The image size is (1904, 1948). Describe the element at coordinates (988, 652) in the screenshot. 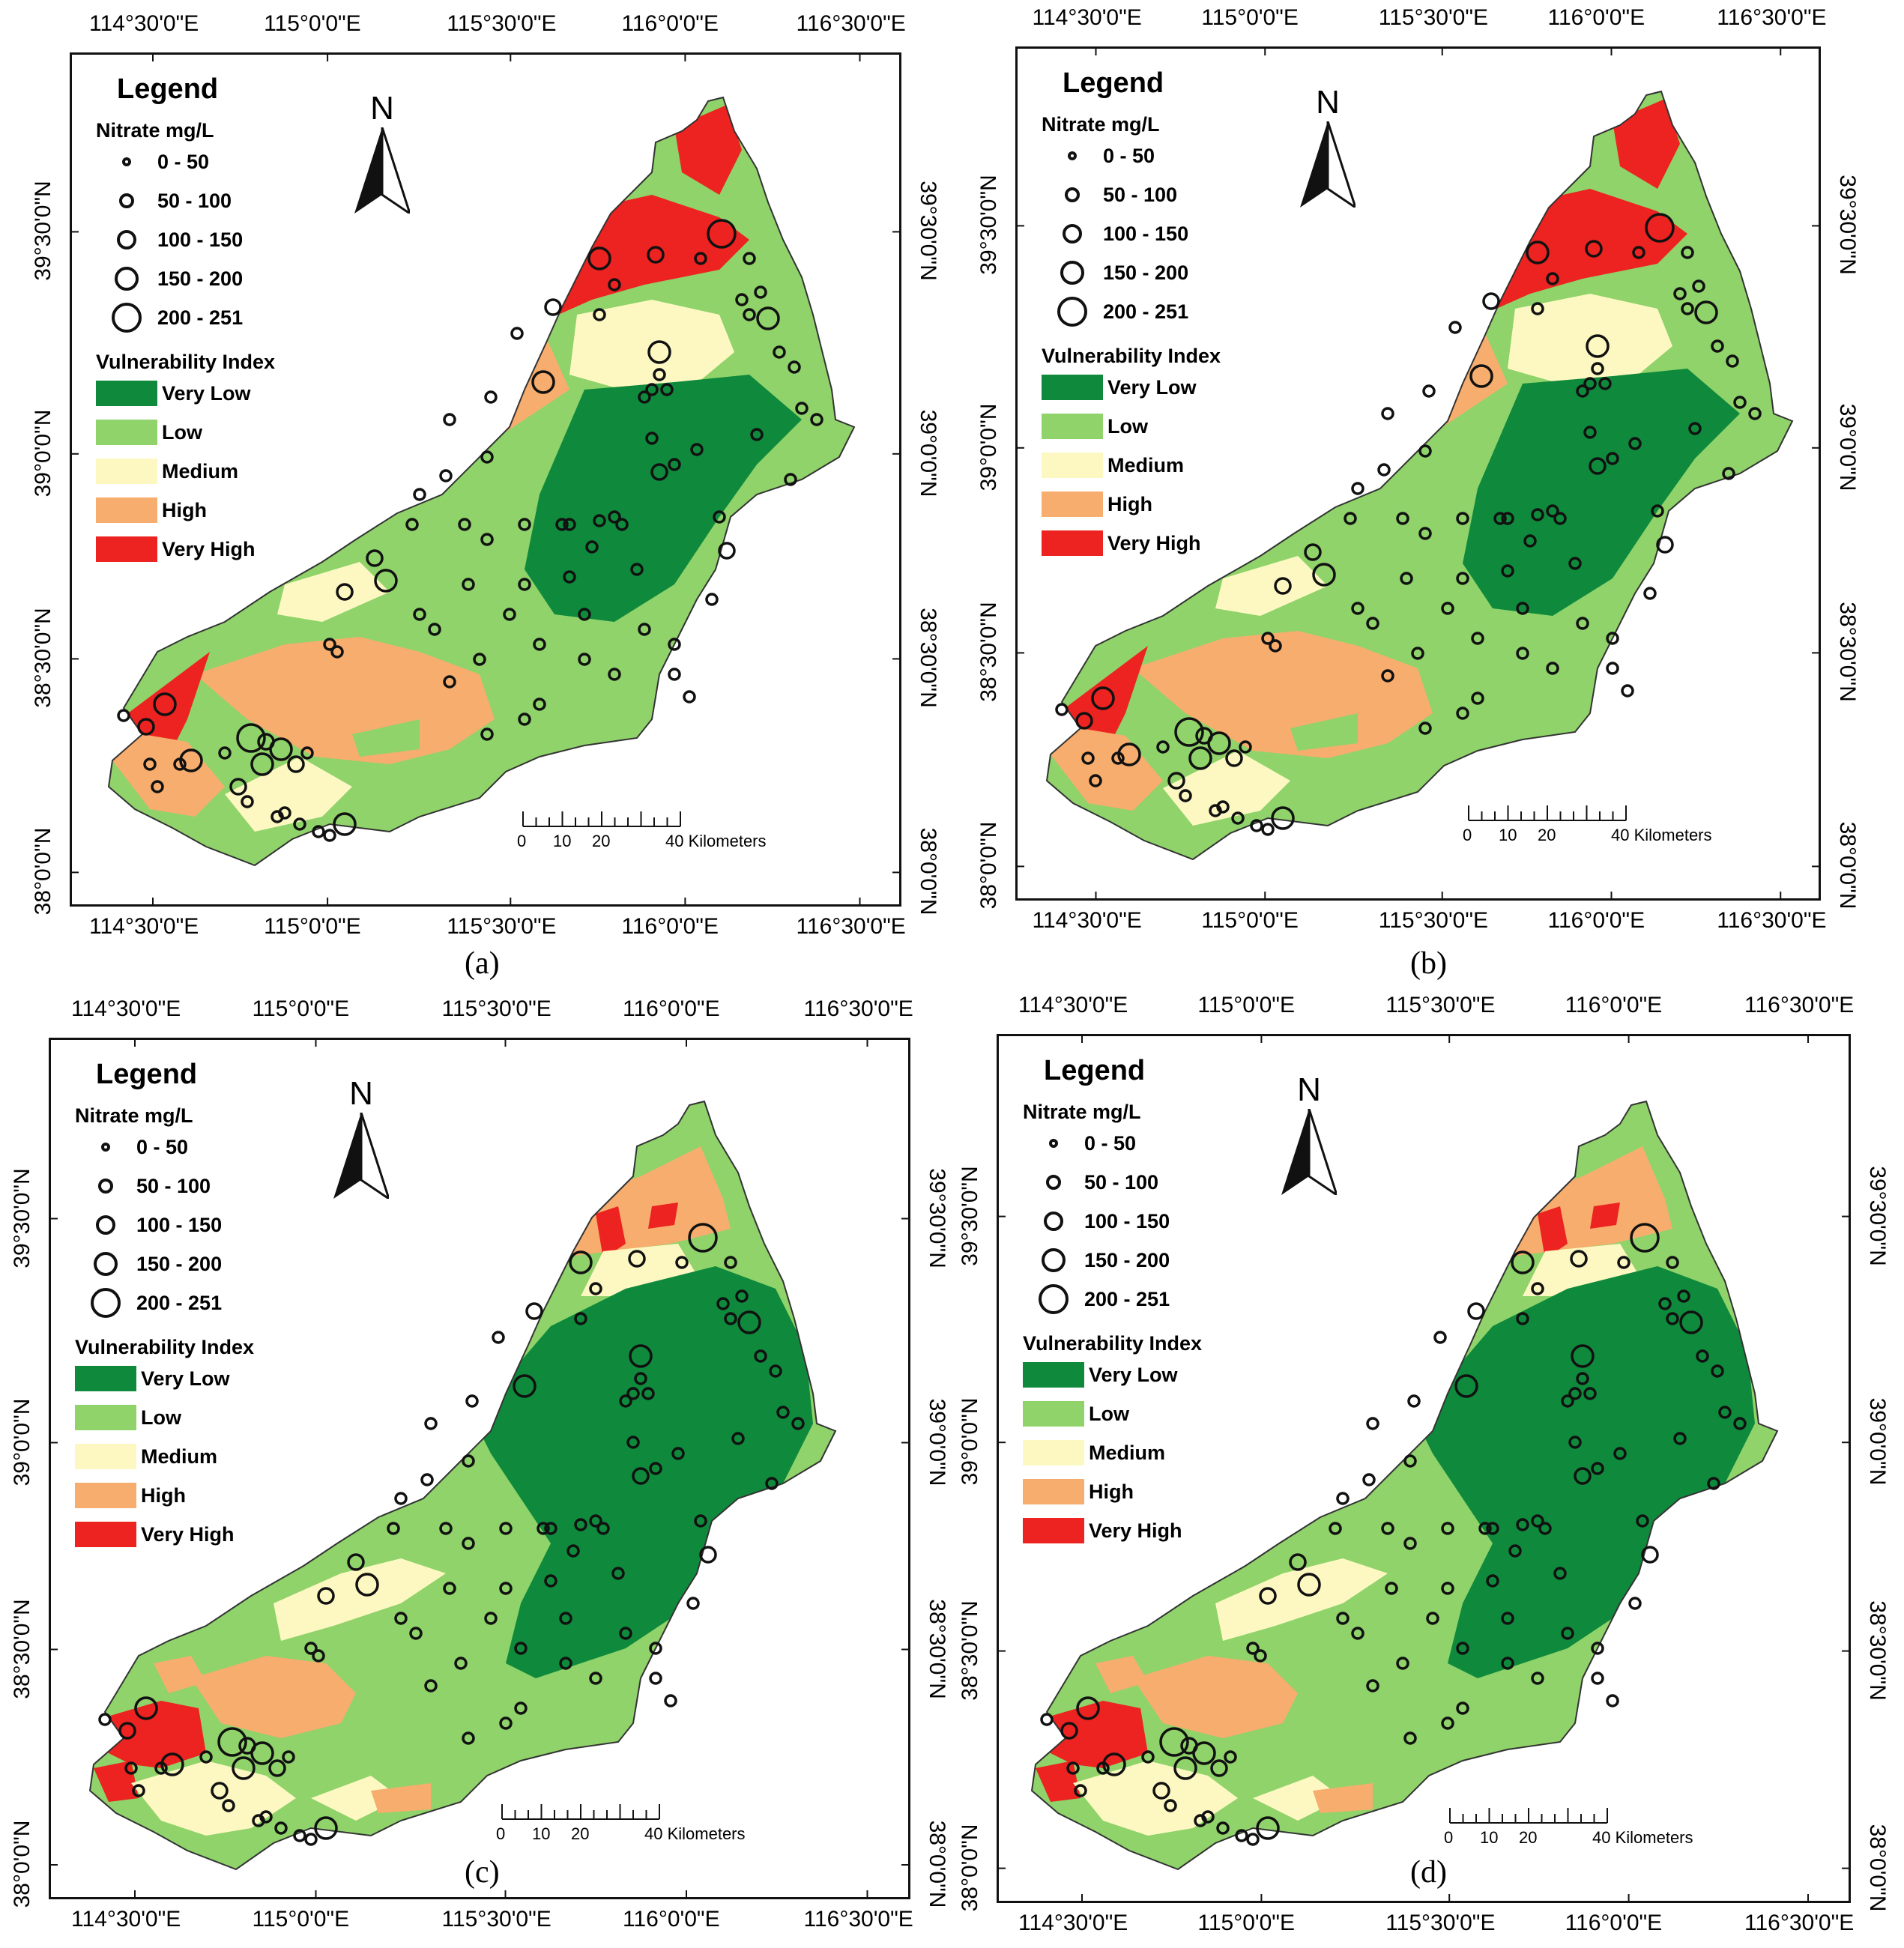

I see `left-latitude-label: 38°30'0"N` at that location.